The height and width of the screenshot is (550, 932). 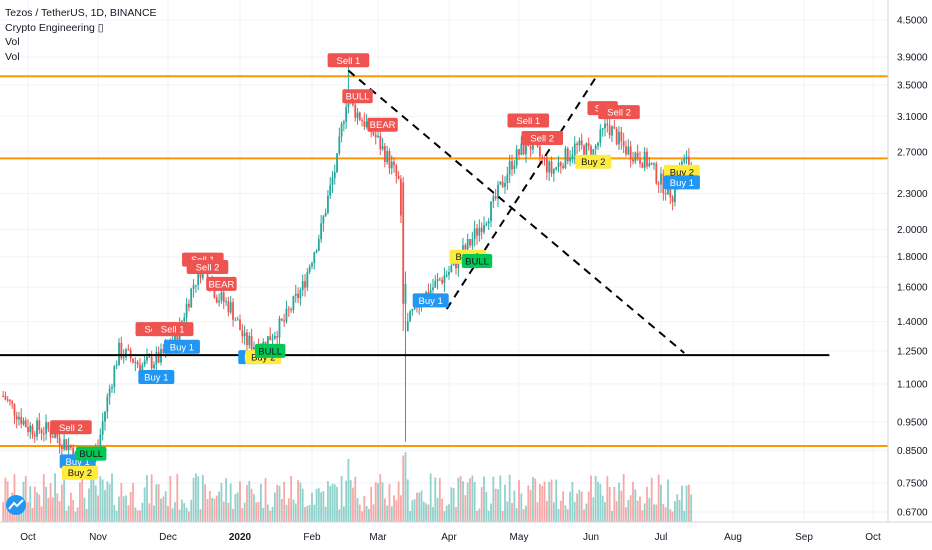 What do you see at coordinates (312, 537) in the screenshot?
I see `time-tick-label: Feb` at bounding box center [312, 537].